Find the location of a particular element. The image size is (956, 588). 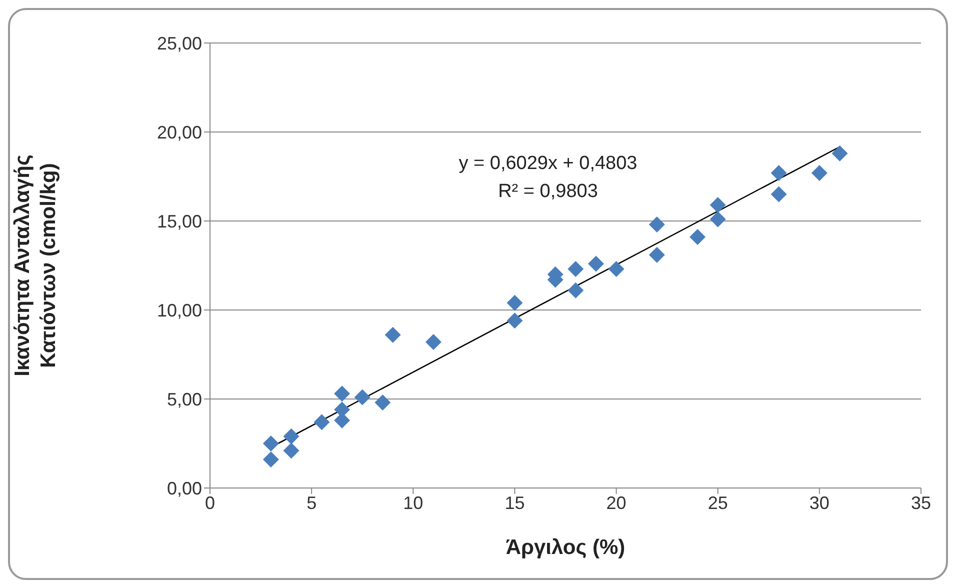

y-axis-title: Ικανότητα Ανταλλαγής Κατιόντων (cmol/kg) is located at coordinates (35, 265).